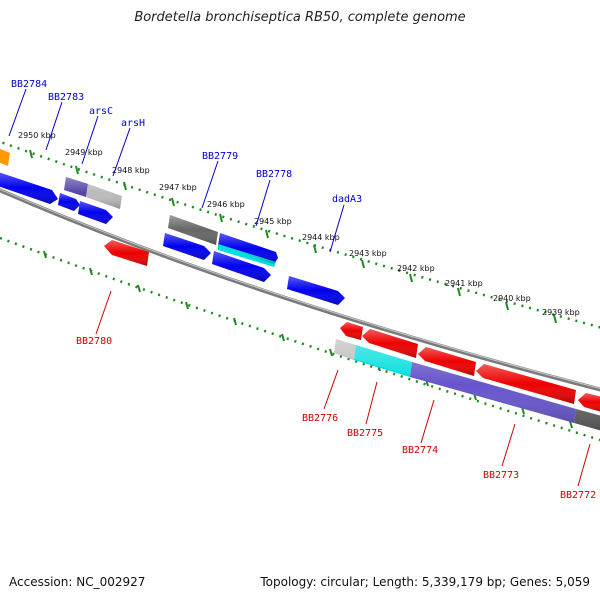  I want to click on kbp-label: 2947 kbp, so click(178, 187).